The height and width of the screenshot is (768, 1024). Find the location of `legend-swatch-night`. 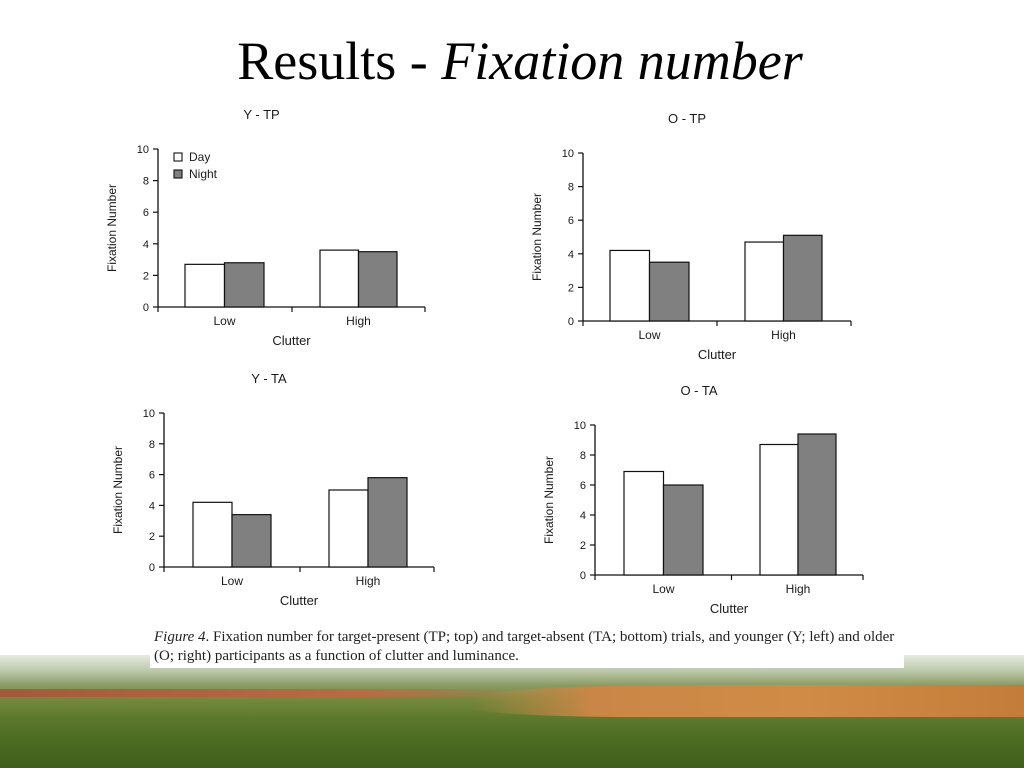

legend-swatch-night is located at coordinates (178, 174).